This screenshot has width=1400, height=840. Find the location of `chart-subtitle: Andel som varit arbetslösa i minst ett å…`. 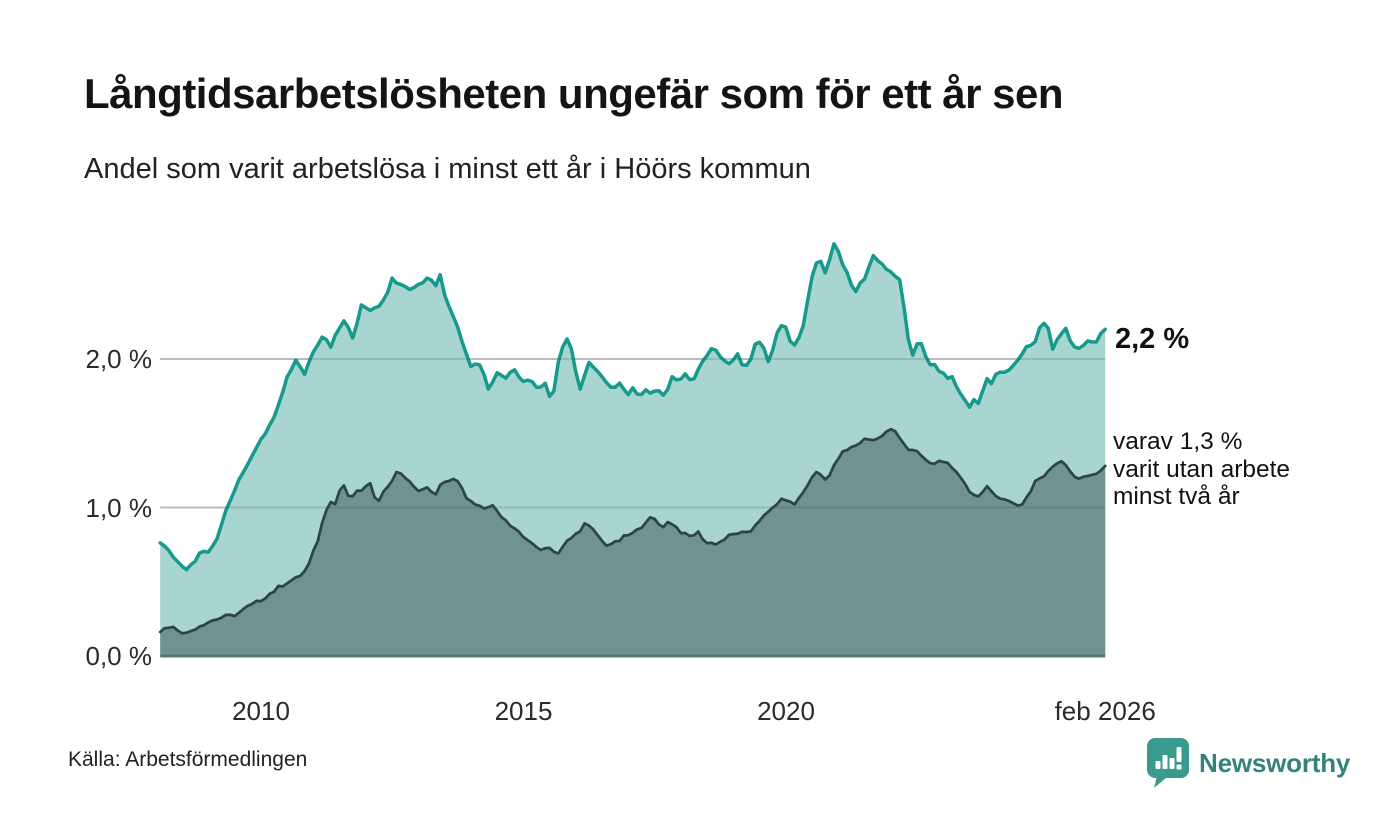

chart-subtitle: Andel som varit arbetslösa i minst ett å… is located at coordinates (447, 169).